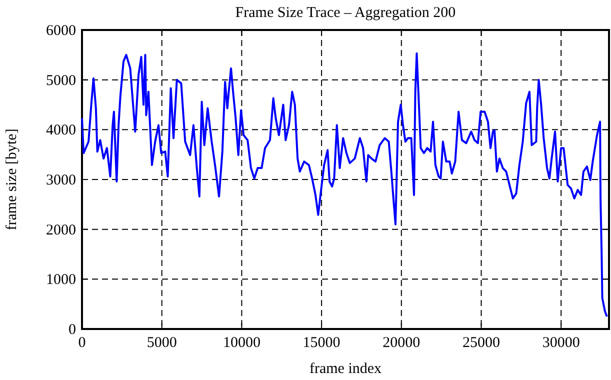 The image size is (611, 380). I want to click on x-tick-label: 25000, so click(481, 343).